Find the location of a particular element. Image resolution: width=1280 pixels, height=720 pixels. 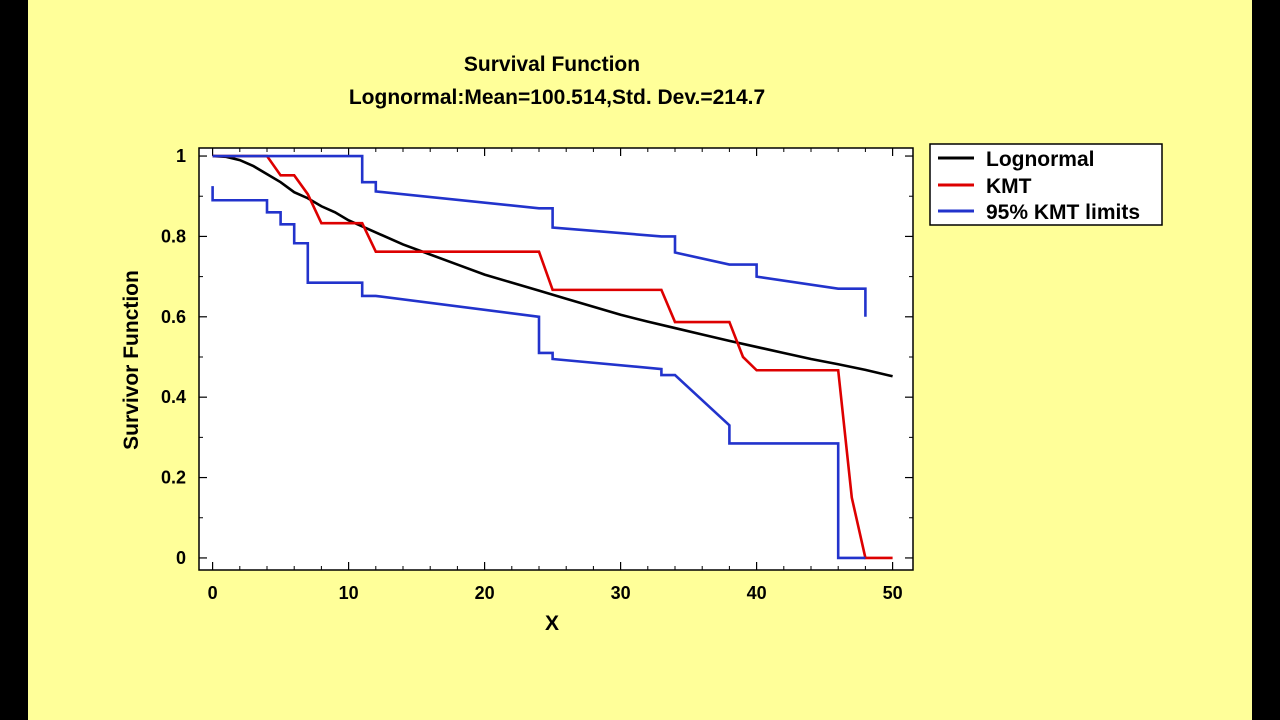

chart-title: Survival Function is located at coordinates (552, 64).